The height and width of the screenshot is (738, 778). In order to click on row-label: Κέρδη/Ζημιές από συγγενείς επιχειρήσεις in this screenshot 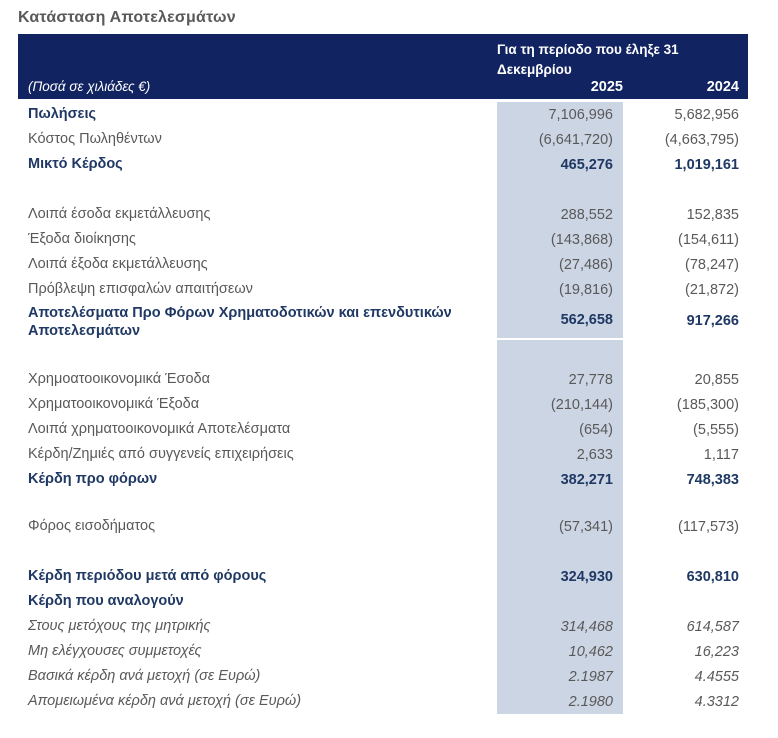, I will do `click(161, 454)`.